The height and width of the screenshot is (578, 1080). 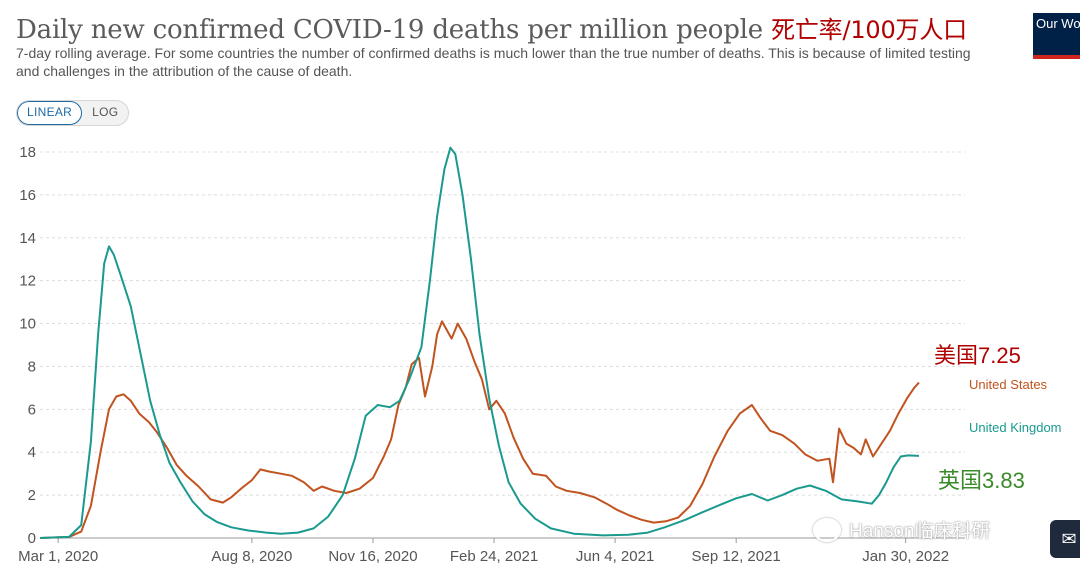 I want to click on y-axis: 0 2 4 6 8 10 12 14 16 18, so click(x=27, y=345).